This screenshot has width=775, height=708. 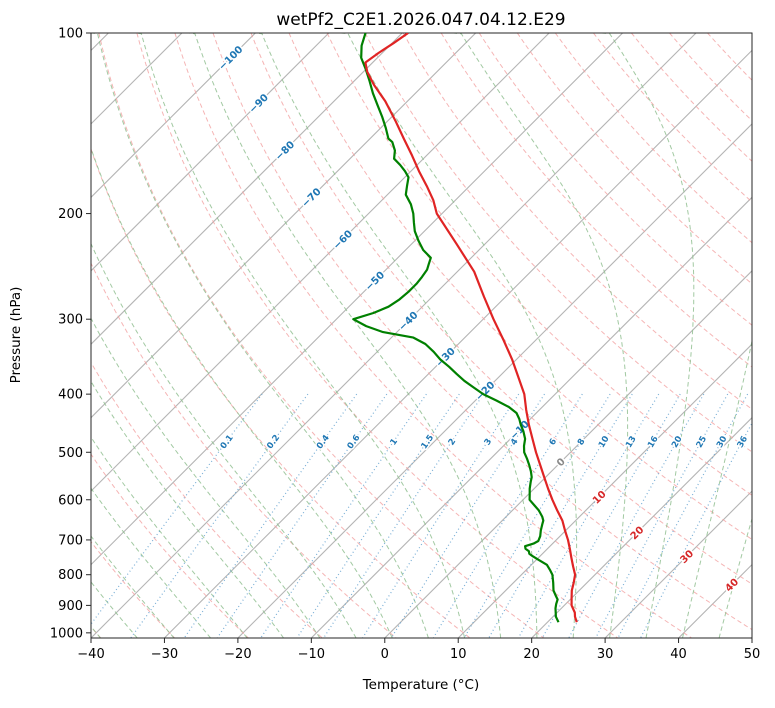 What do you see at coordinates (678, 654) in the screenshot?
I see `x-tick-label: 40` at bounding box center [678, 654].